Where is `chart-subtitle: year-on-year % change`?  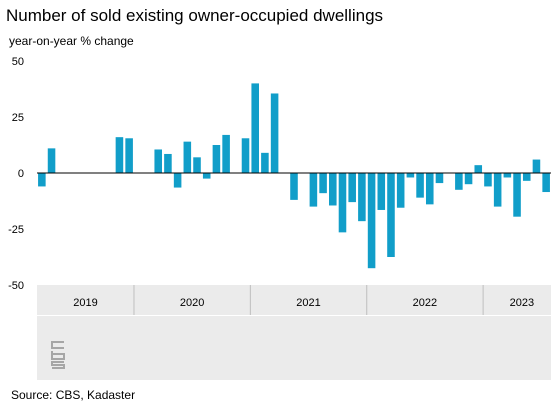
chart-subtitle: year-on-year % change is located at coordinates (71, 41).